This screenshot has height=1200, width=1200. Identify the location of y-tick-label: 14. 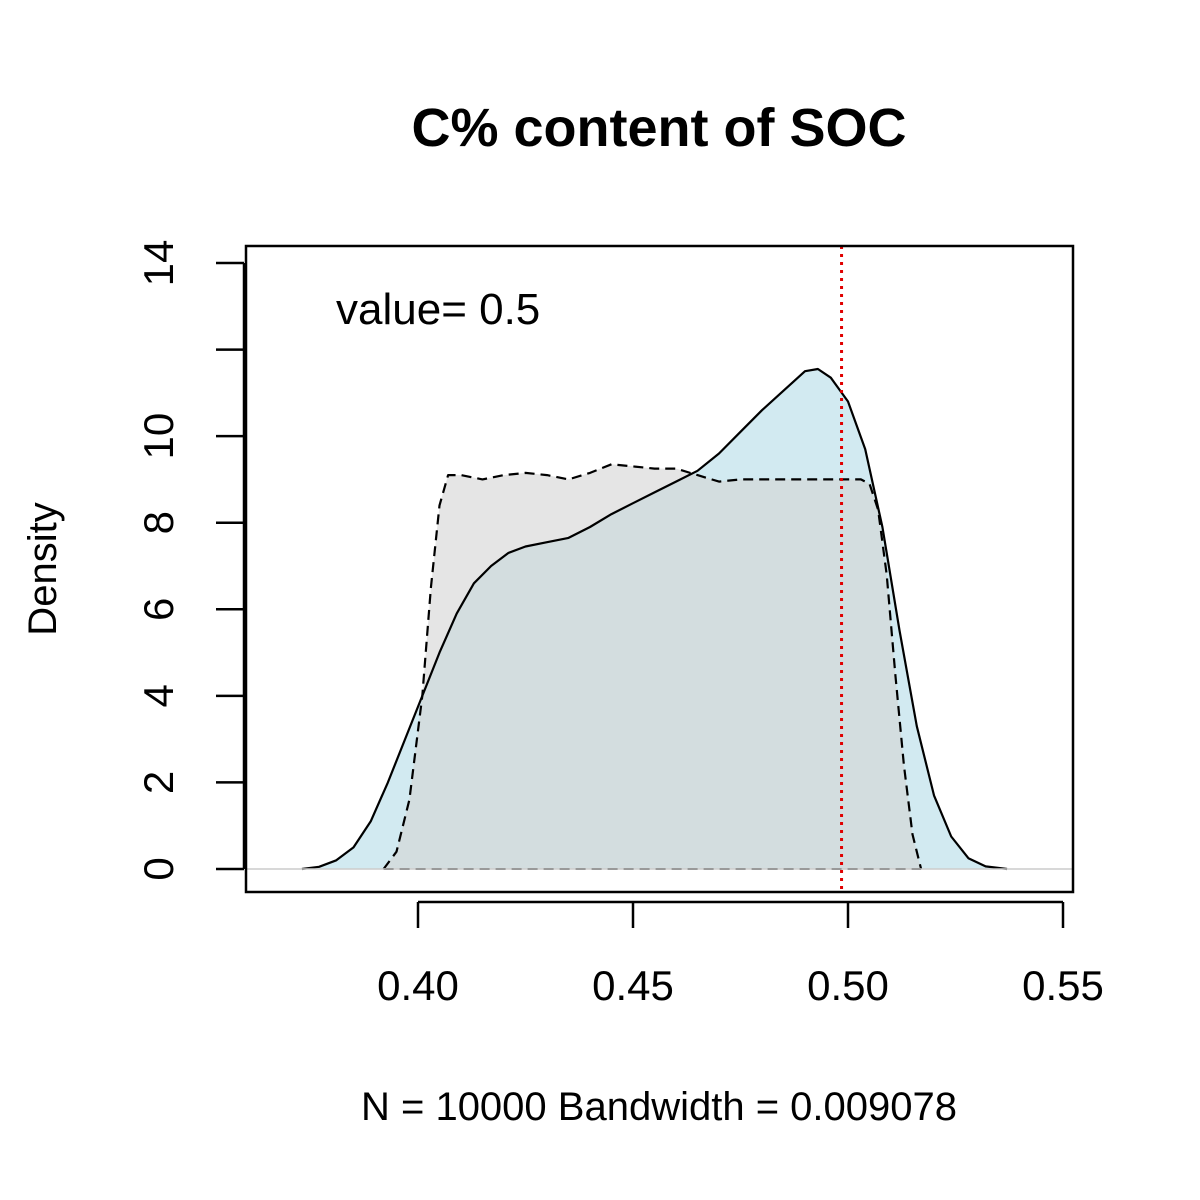
(158, 263).